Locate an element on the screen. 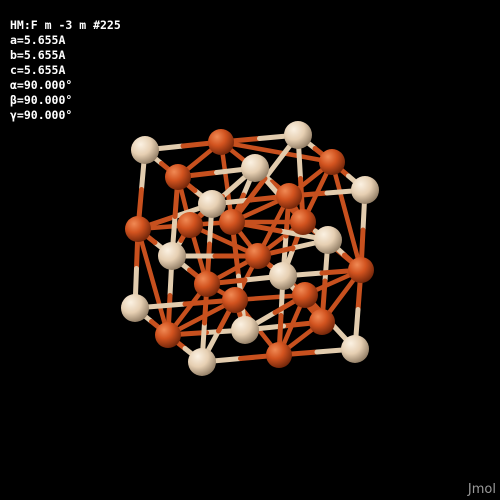 The width and height of the screenshot is (500, 500). cell-alpha-label: α=90.000° is located at coordinates (41, 85).